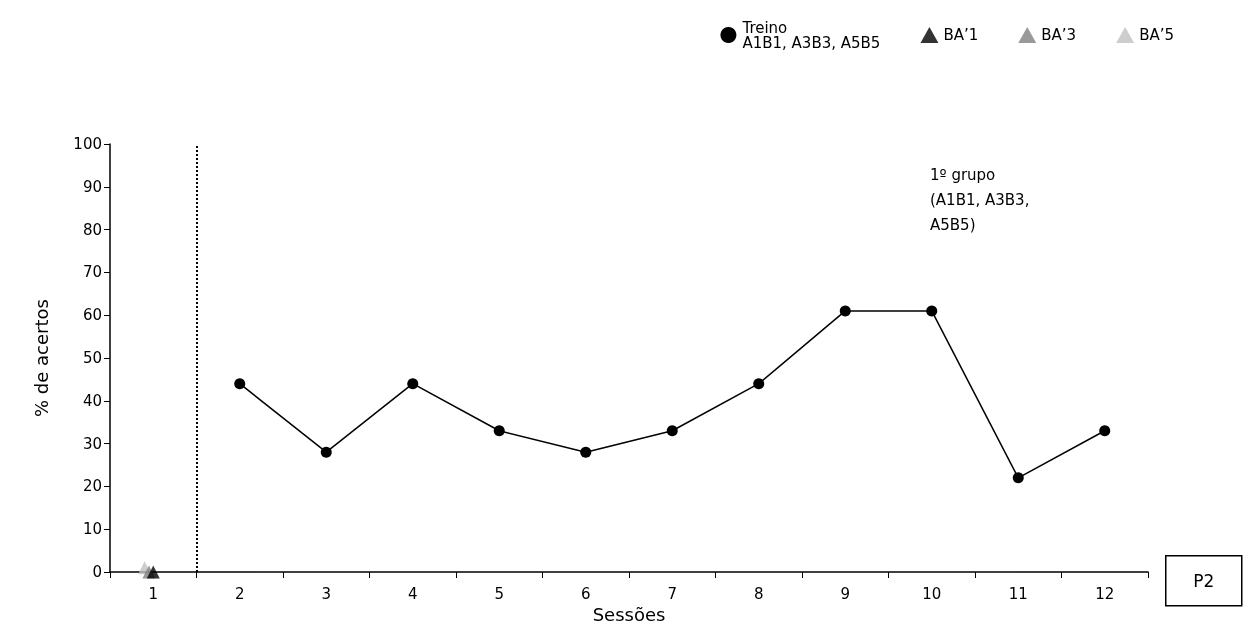 This screenshot has width=1249, height=643. What do you see at coordinates (811, 35) in the screenshot?
I see `legend-label: Treino A1B1, A3B3, A5B5` at bounding box center [811, 35].